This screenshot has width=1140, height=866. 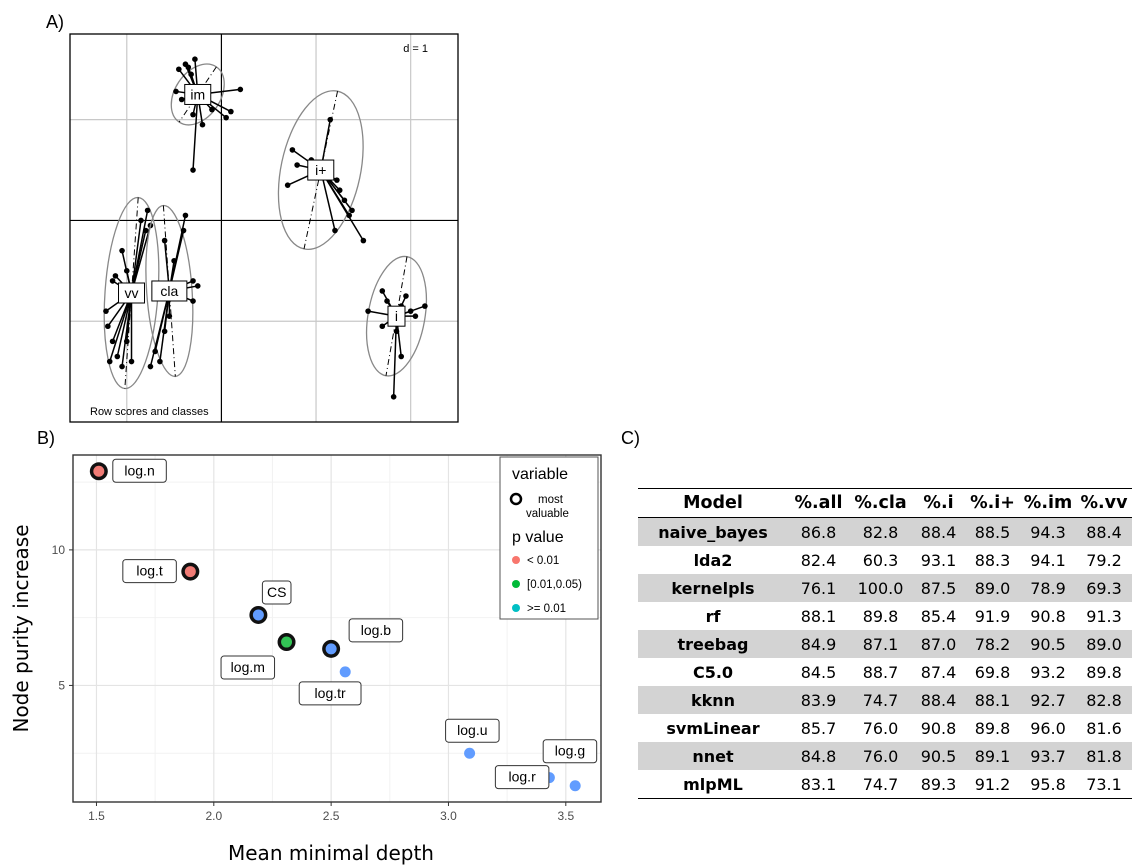 What do you see at coordinates (258, 615) in the screenshot?
I see `data-point-CS` at bounding box center [258, 615].